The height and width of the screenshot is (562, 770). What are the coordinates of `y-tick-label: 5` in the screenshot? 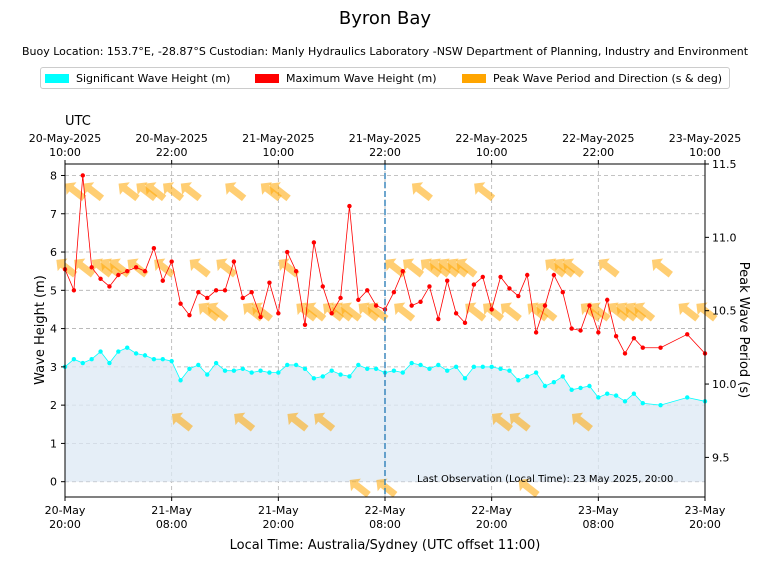 It's located at (53, 290).